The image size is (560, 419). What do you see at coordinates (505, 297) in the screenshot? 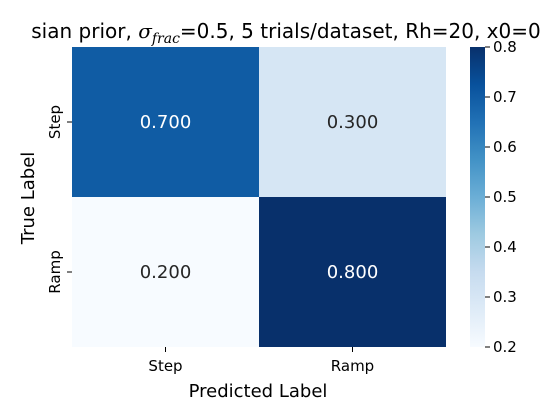
I see `colorbar-tick-label: 0.3` at bounding box center [505, 297].